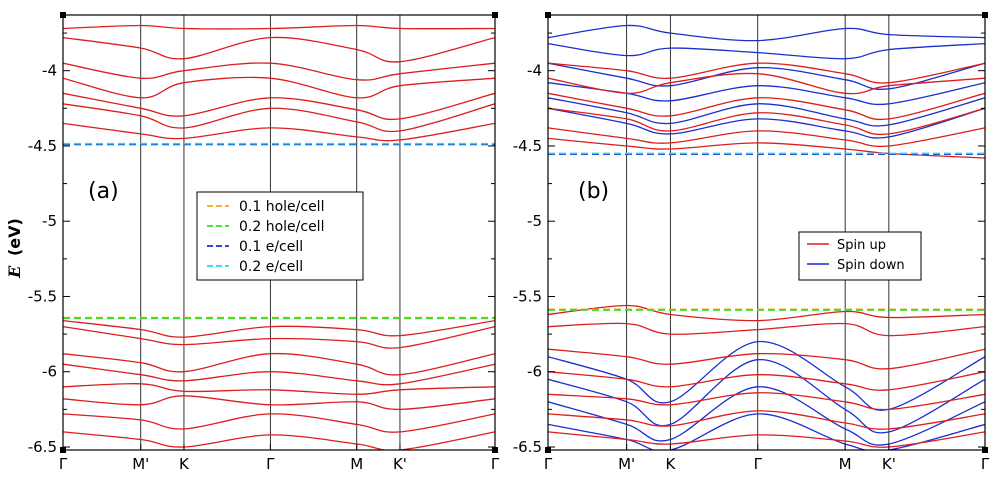 The image size is (1000, 490). Describe the element at coordinates (593, 191) in the screenshot. I see `panel-label: (b)` at that location.